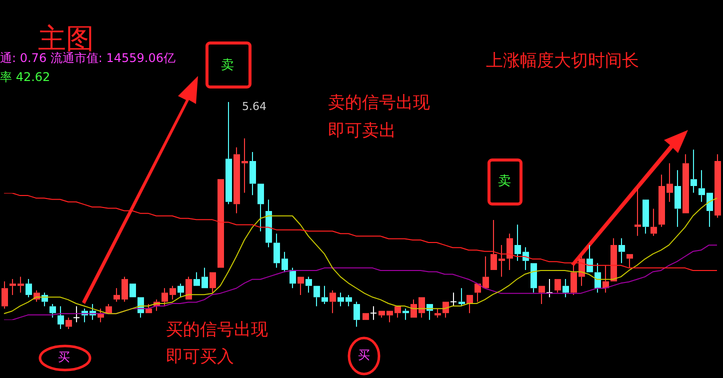  What do you see at coordinates (362, 131) in the screenshot?
I see `annotation: 即可卖出` at bounding box center [362, 131].